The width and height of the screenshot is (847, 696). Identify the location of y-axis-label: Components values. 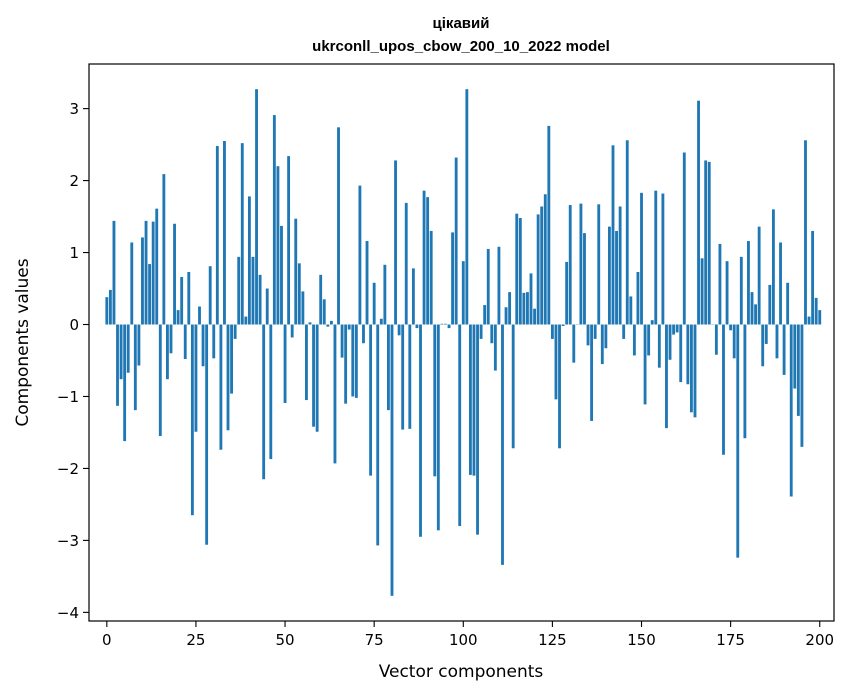
(23, 342).